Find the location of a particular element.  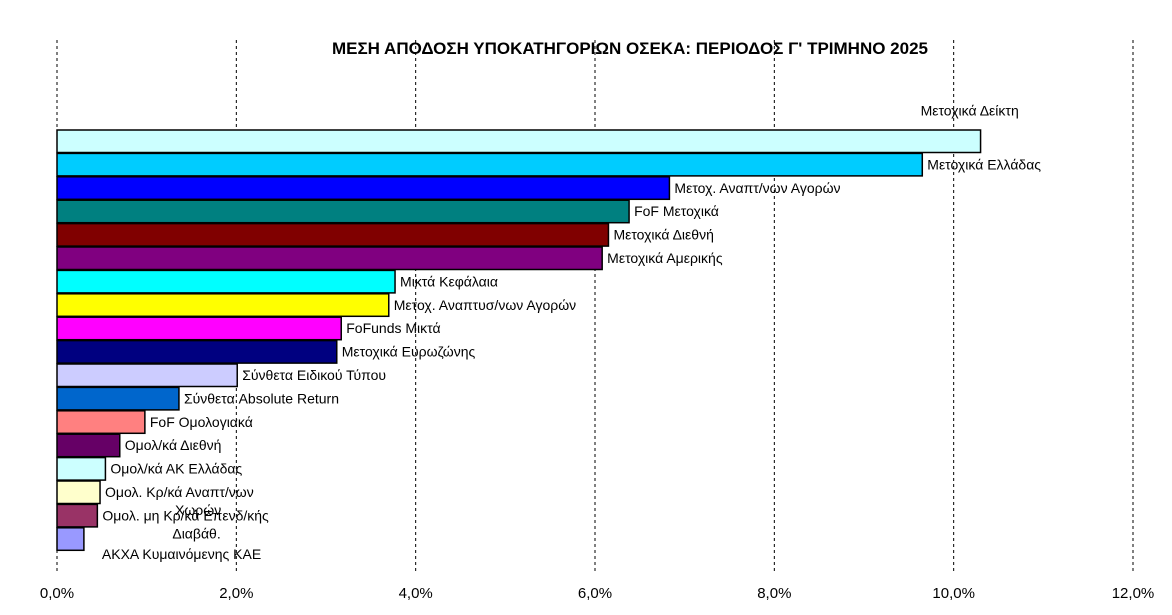

x-tick-label: 0,0% is located at coordinates (57, 593).